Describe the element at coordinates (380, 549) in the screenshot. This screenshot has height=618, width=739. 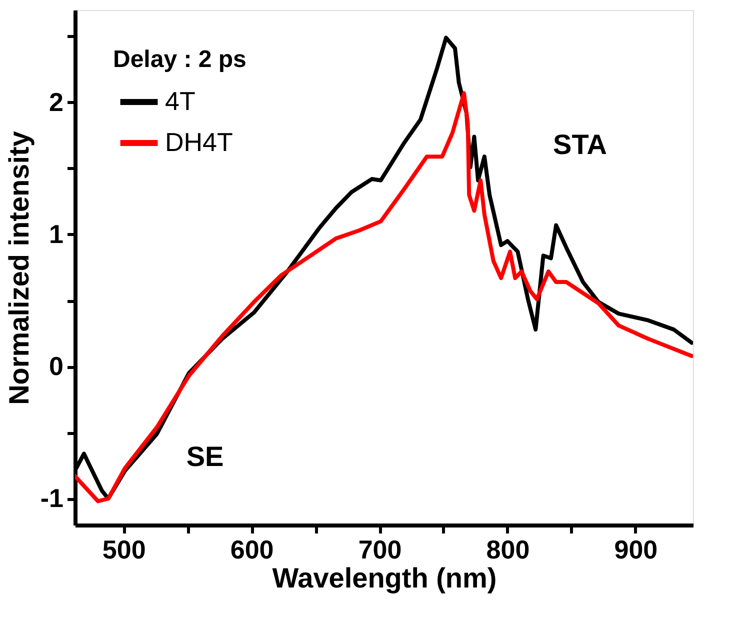
I see `x-tick-label: 700` at that location.